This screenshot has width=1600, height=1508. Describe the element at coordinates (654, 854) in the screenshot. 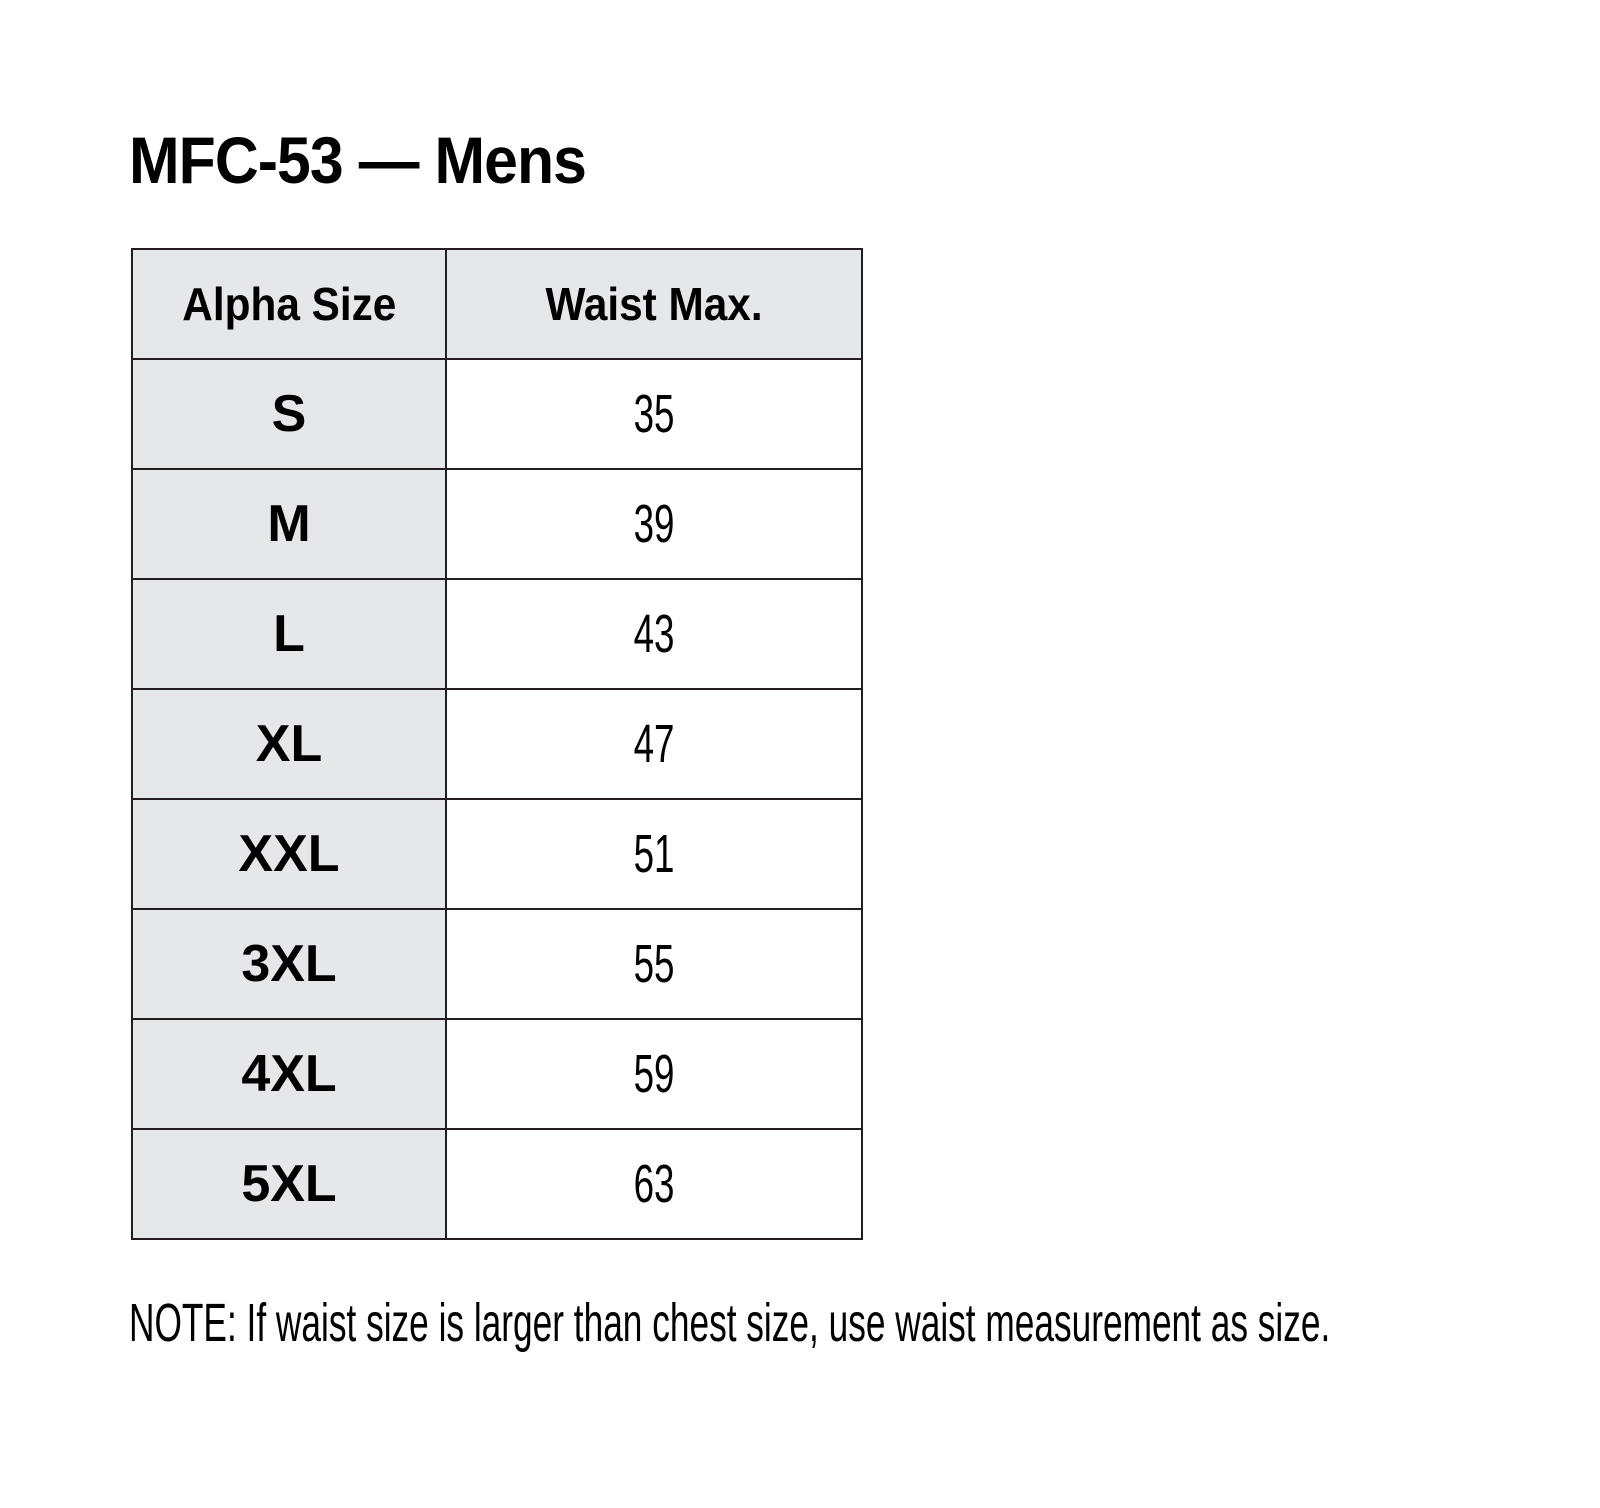

I see `waist-max-cell: 51` at that location.